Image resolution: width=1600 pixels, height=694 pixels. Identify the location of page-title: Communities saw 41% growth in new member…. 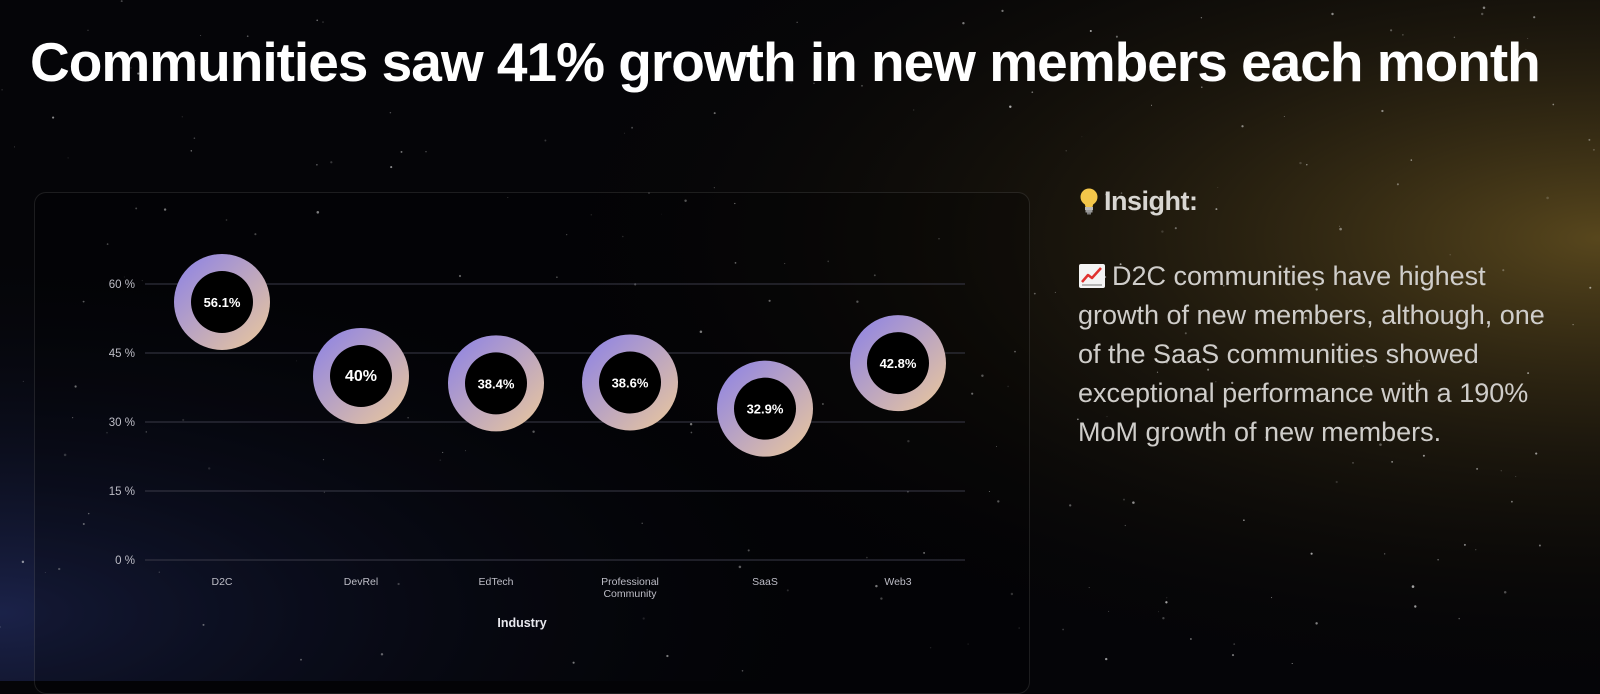
(785, 62).